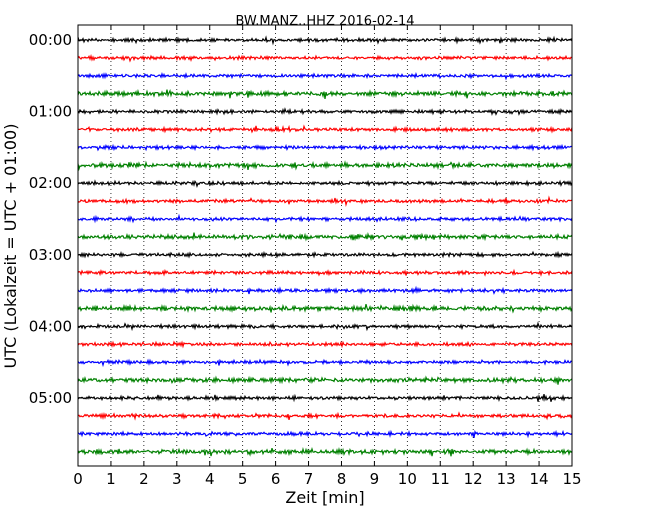 This screenshot has height=520, width=650. What do you see at coordinates (309, 479) in the screenshot?
I see `x-tick-label-7: 7` at bounding box center [309, 479].